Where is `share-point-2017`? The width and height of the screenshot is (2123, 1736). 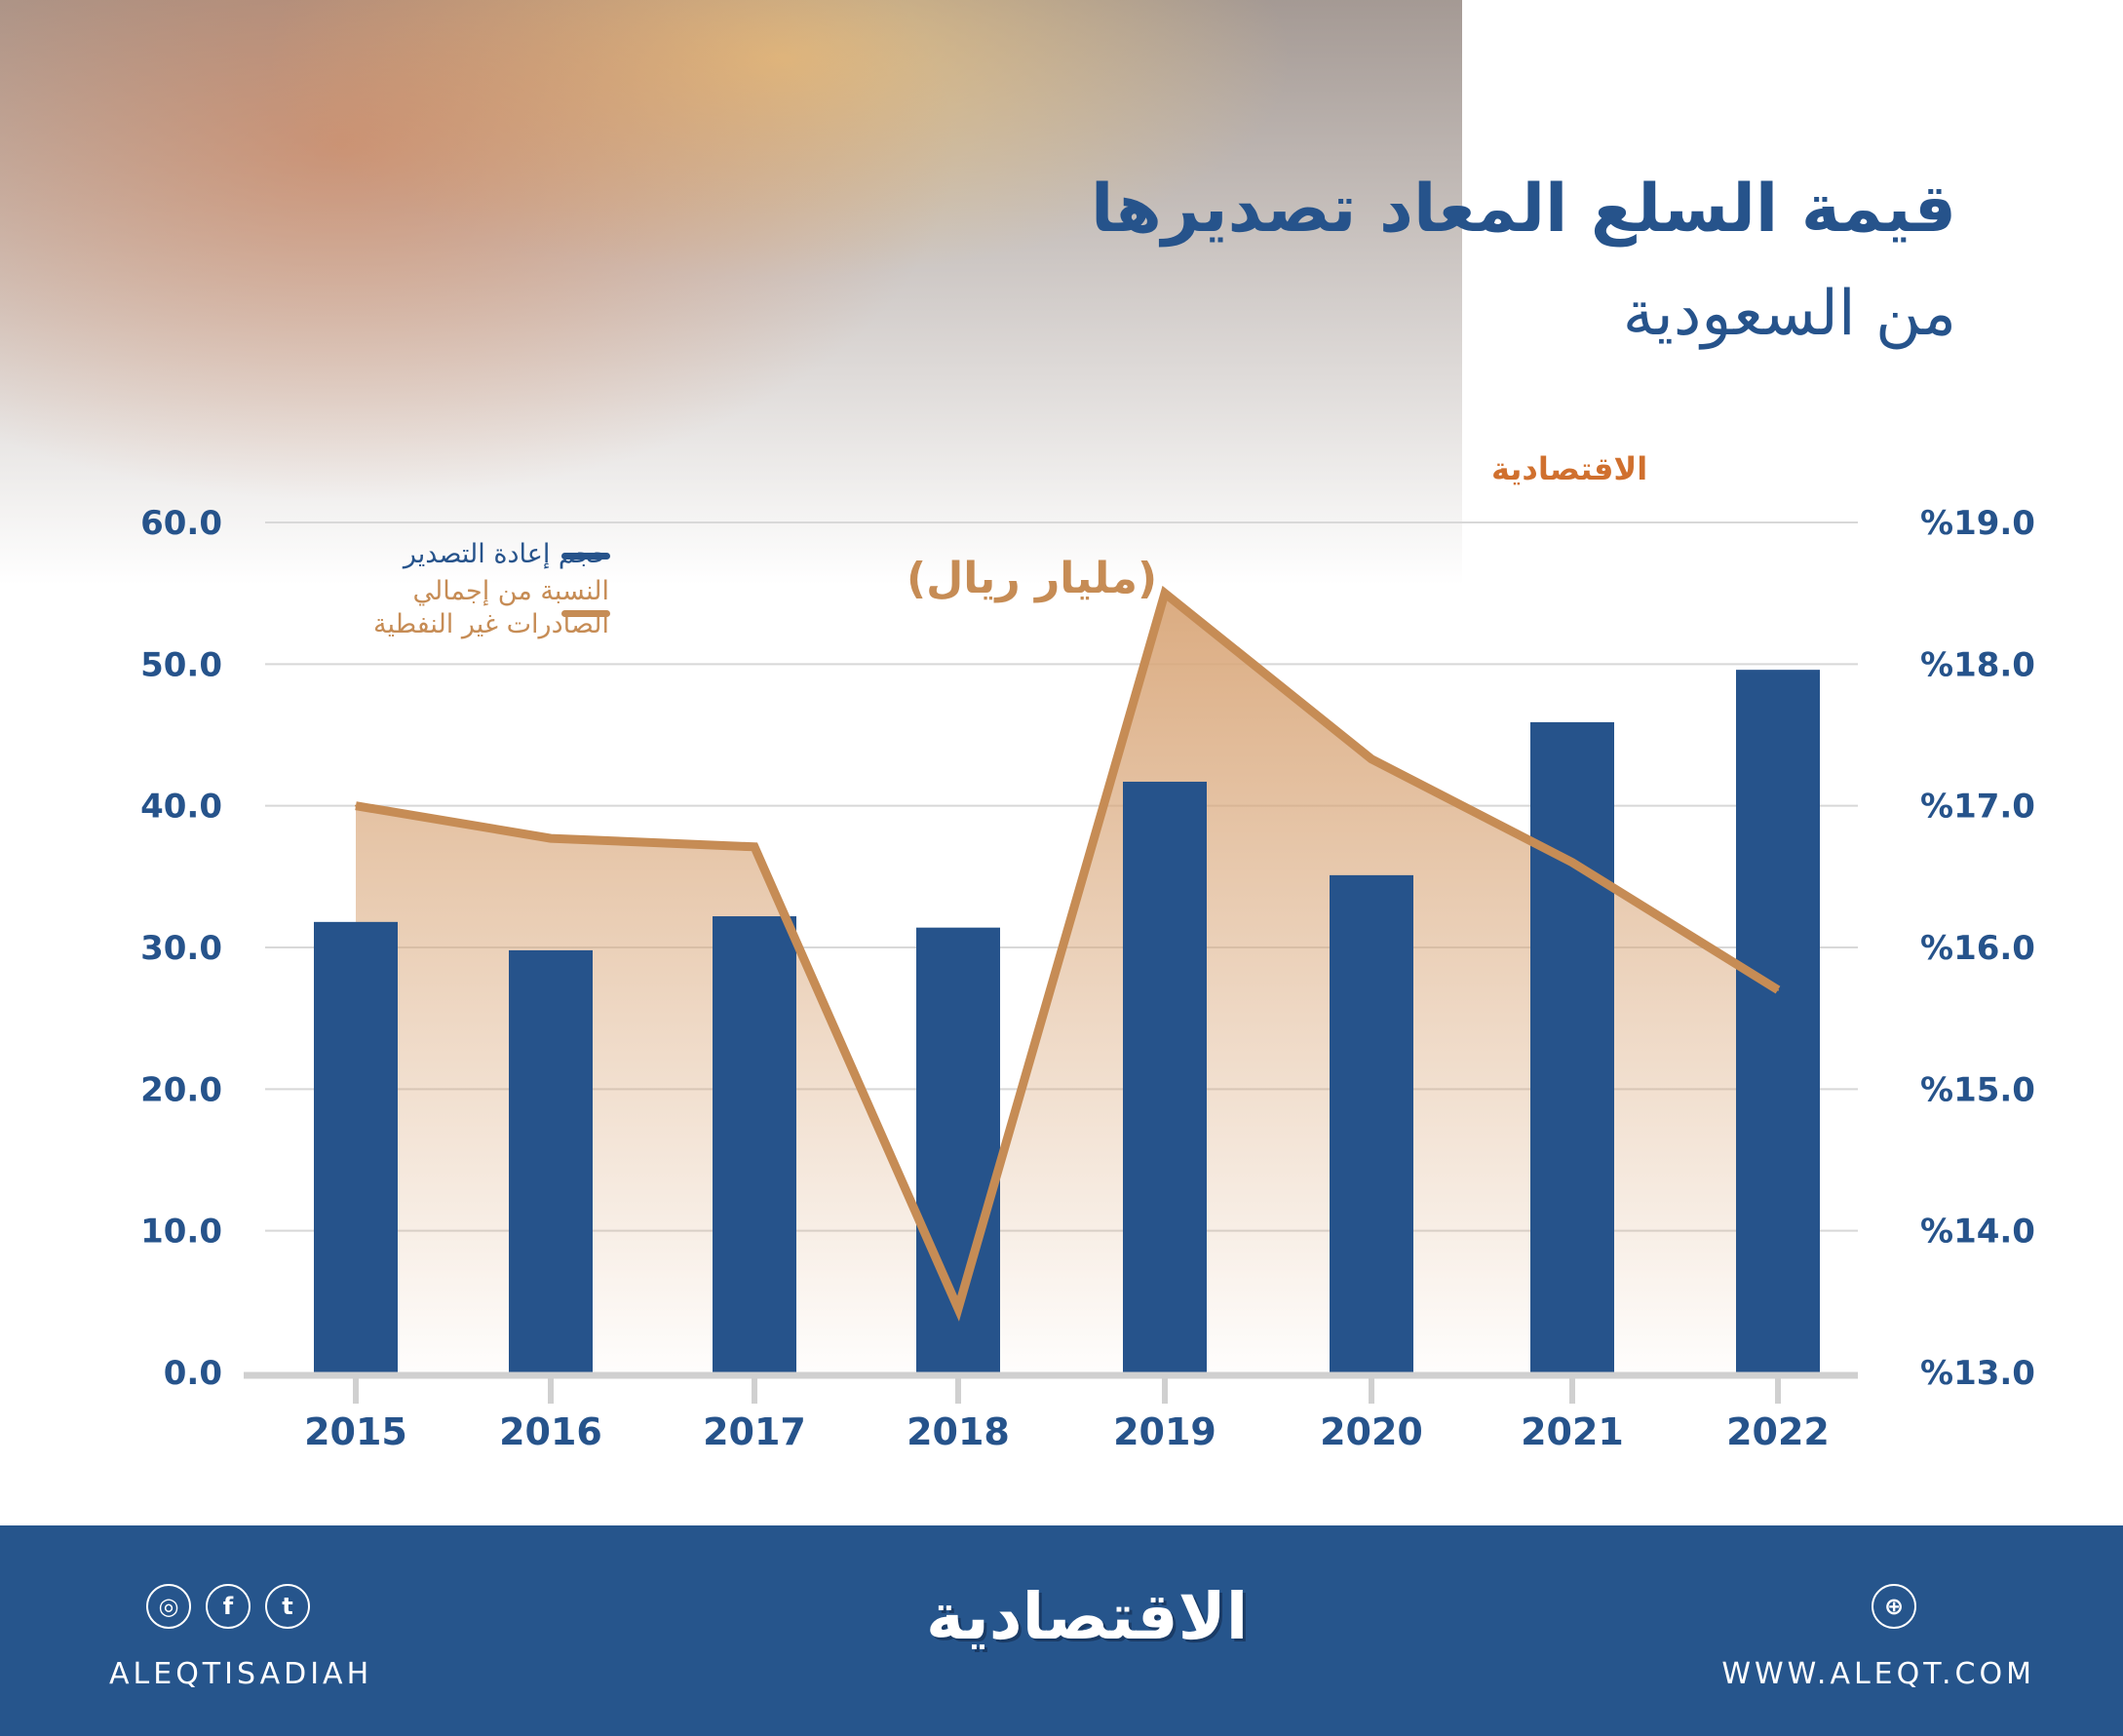 share-point-2017 is located at coordinates (754, 846).